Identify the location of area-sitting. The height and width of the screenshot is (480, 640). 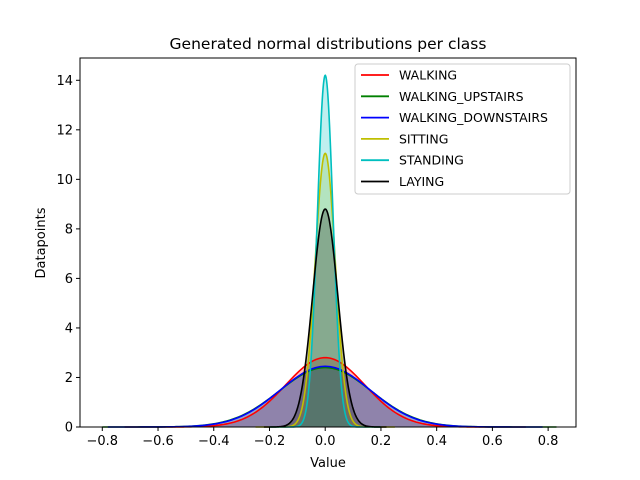
(325, 290).